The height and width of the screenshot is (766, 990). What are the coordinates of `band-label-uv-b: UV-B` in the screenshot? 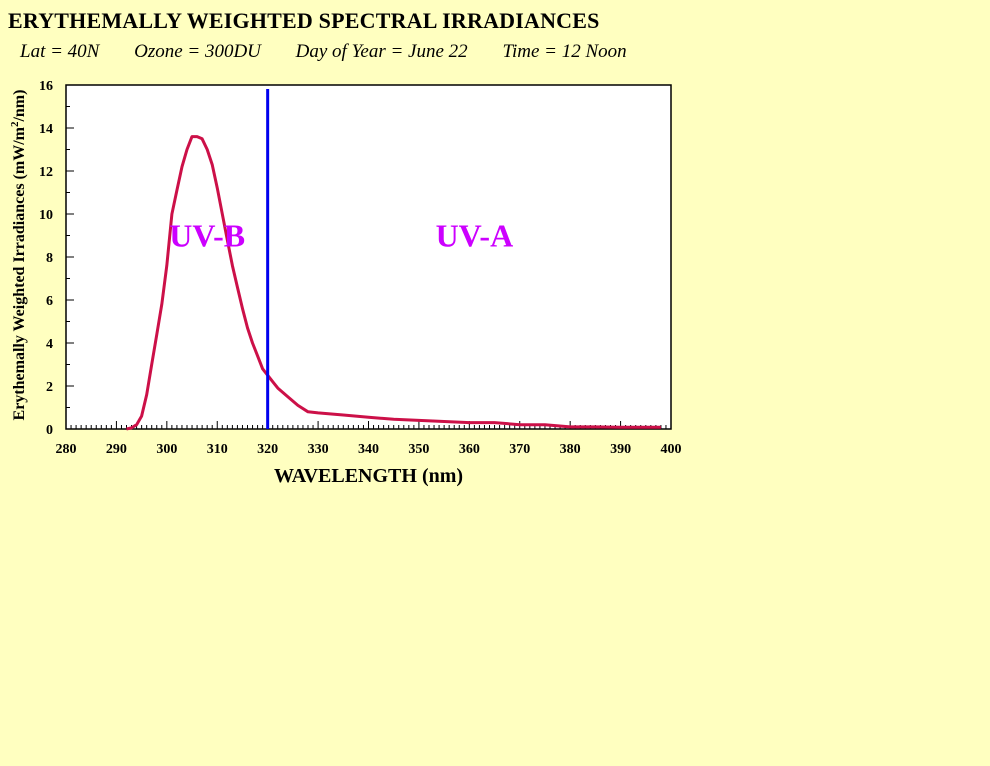 It's located at (207, 236).